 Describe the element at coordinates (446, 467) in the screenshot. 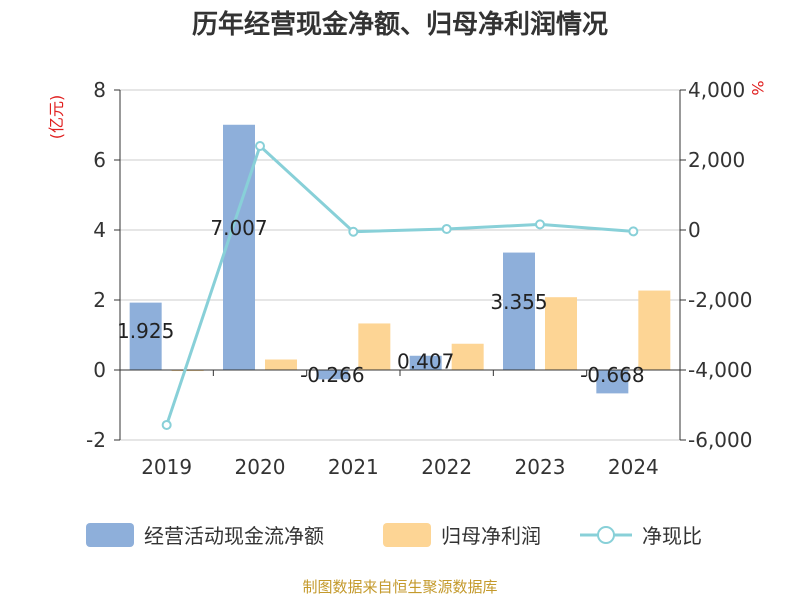

I see `category-label: 2022` at that location.